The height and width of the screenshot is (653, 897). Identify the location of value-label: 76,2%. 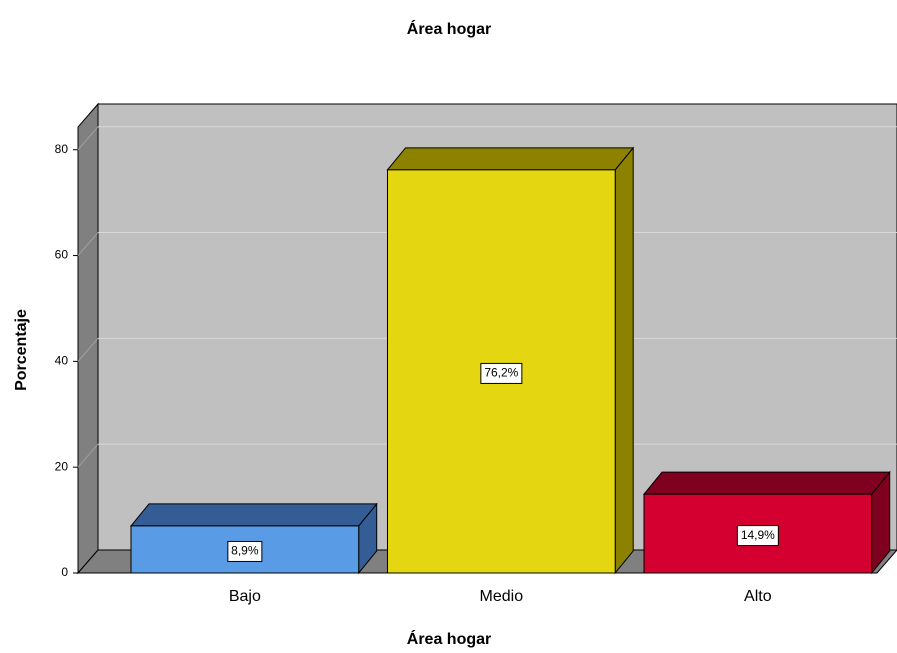
(501, 373).